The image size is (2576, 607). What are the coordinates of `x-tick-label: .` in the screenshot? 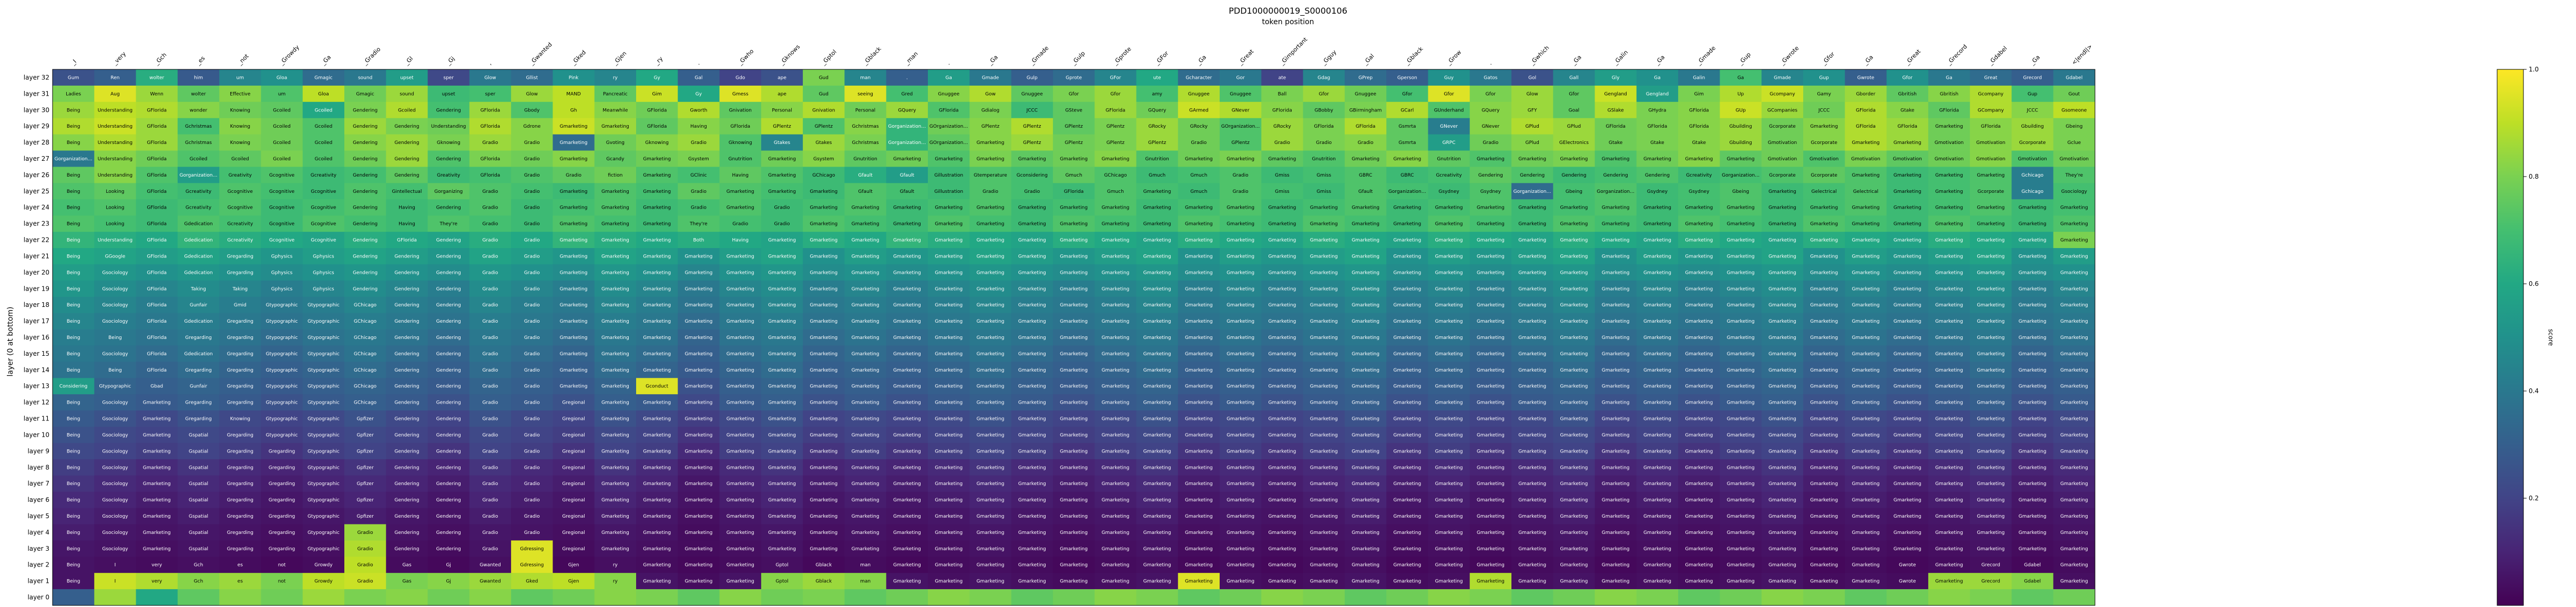 It's located at (948, 63).